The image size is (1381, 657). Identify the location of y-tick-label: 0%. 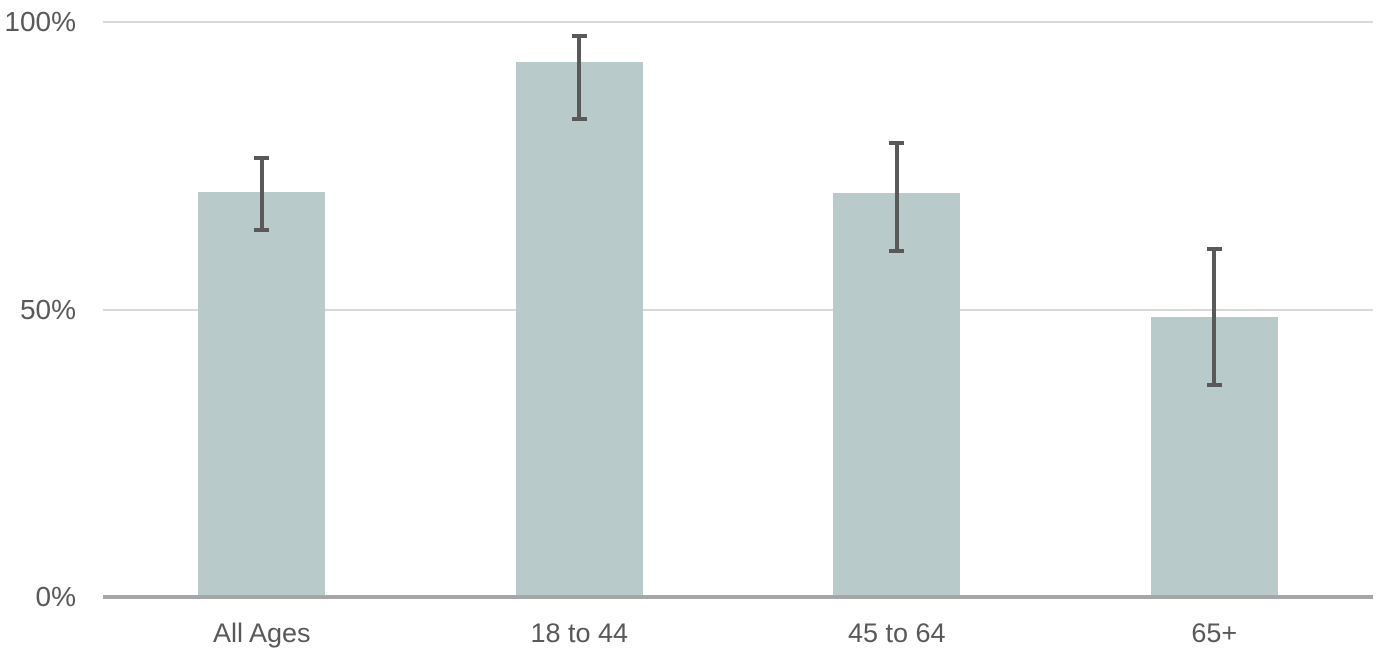
(55, 596).